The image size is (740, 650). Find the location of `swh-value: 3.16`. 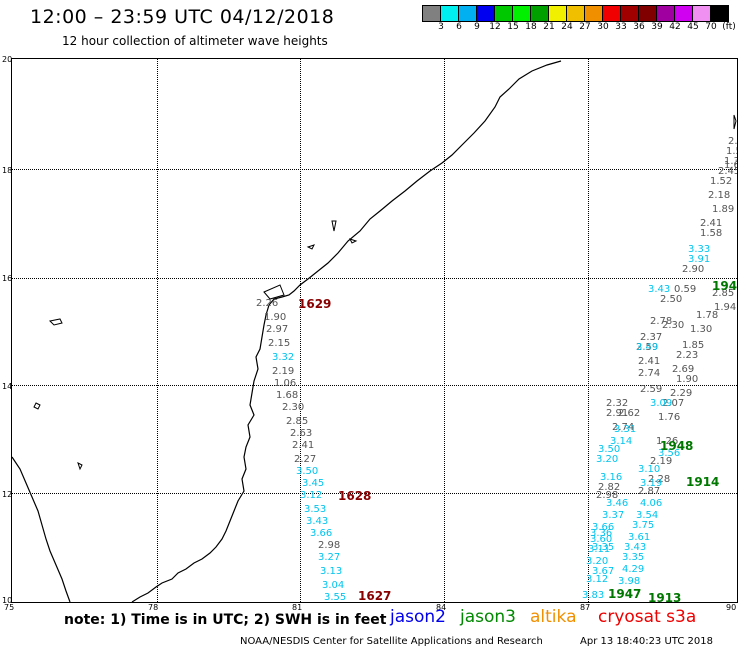

swh-value: 3.16 is located at coordinates (611, 477).